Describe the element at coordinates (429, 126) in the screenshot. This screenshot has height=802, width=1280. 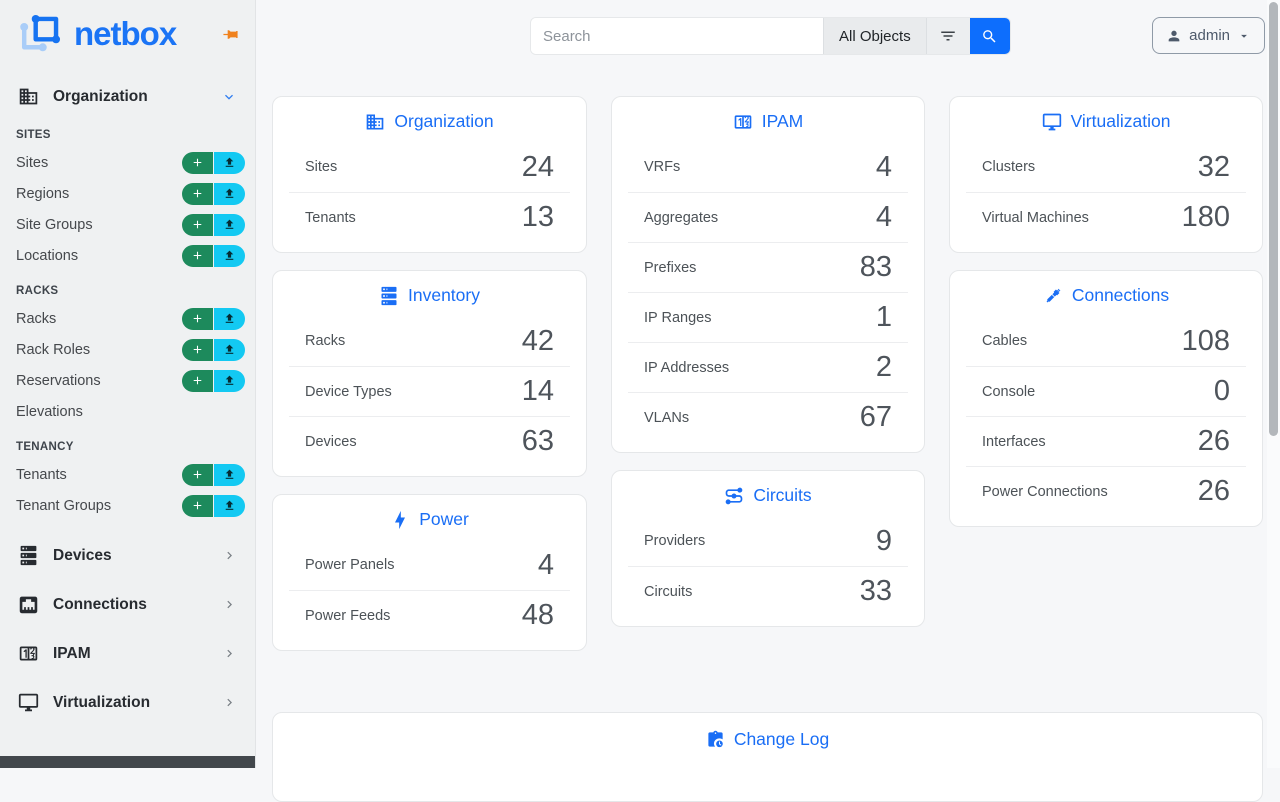
I see `organization-card-title: Organization` at that location.